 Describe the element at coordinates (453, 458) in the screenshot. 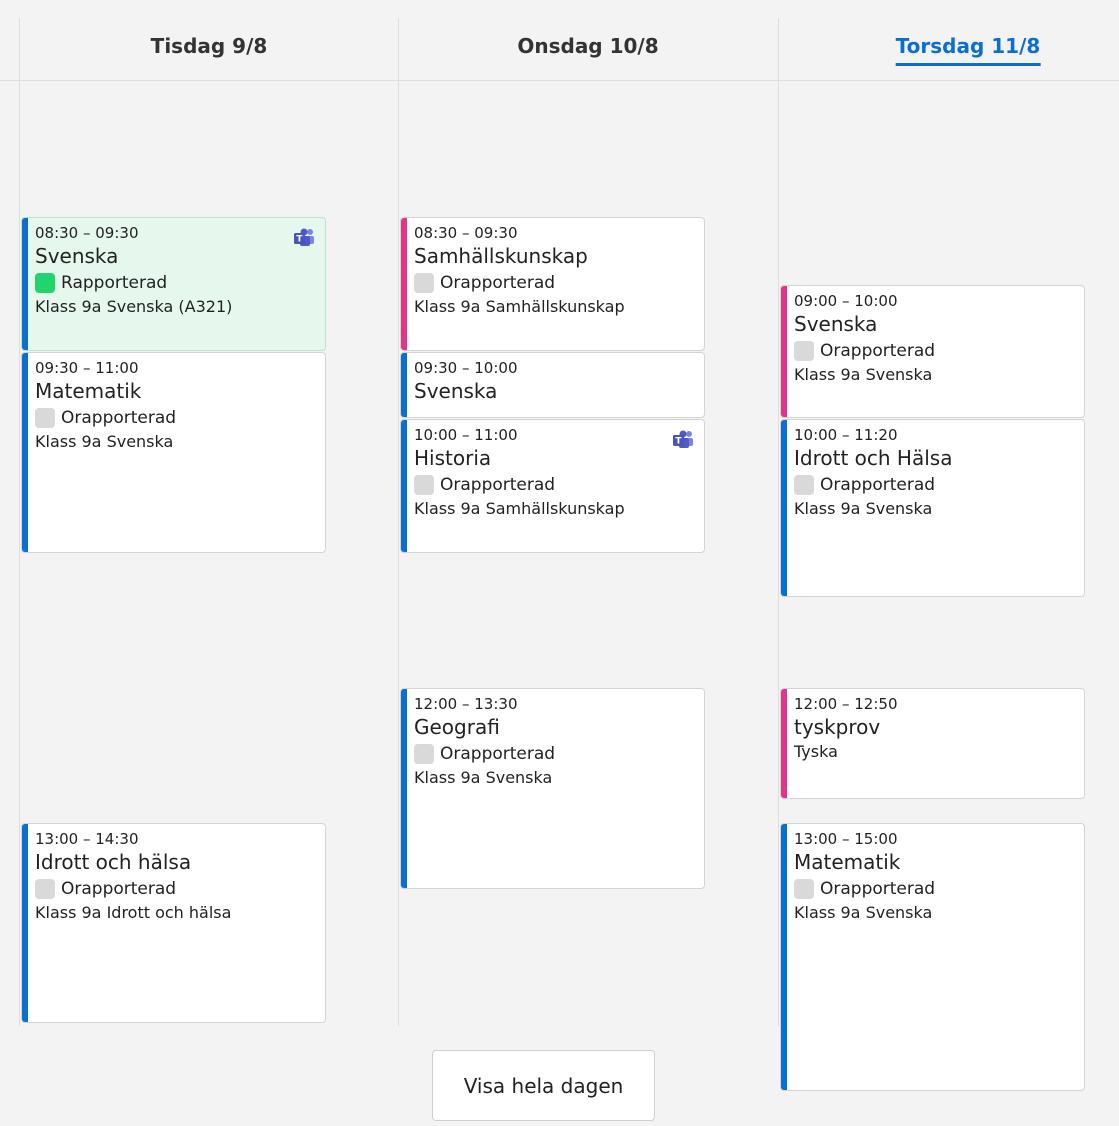

I see `event-title: Historia` at that location.